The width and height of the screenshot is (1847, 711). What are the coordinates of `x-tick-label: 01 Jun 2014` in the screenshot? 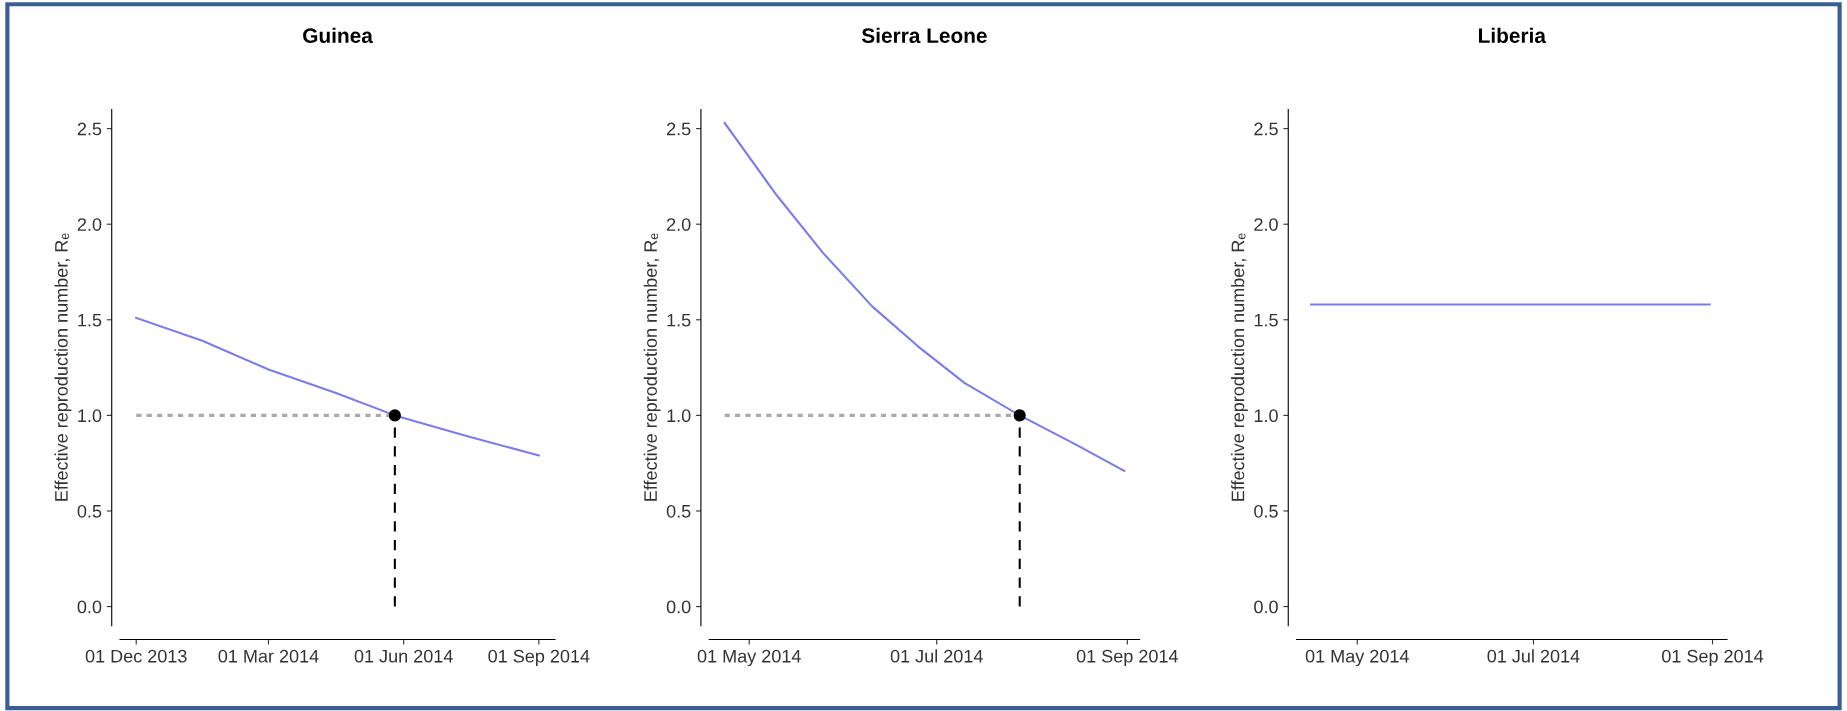 It's located at (403, 656).